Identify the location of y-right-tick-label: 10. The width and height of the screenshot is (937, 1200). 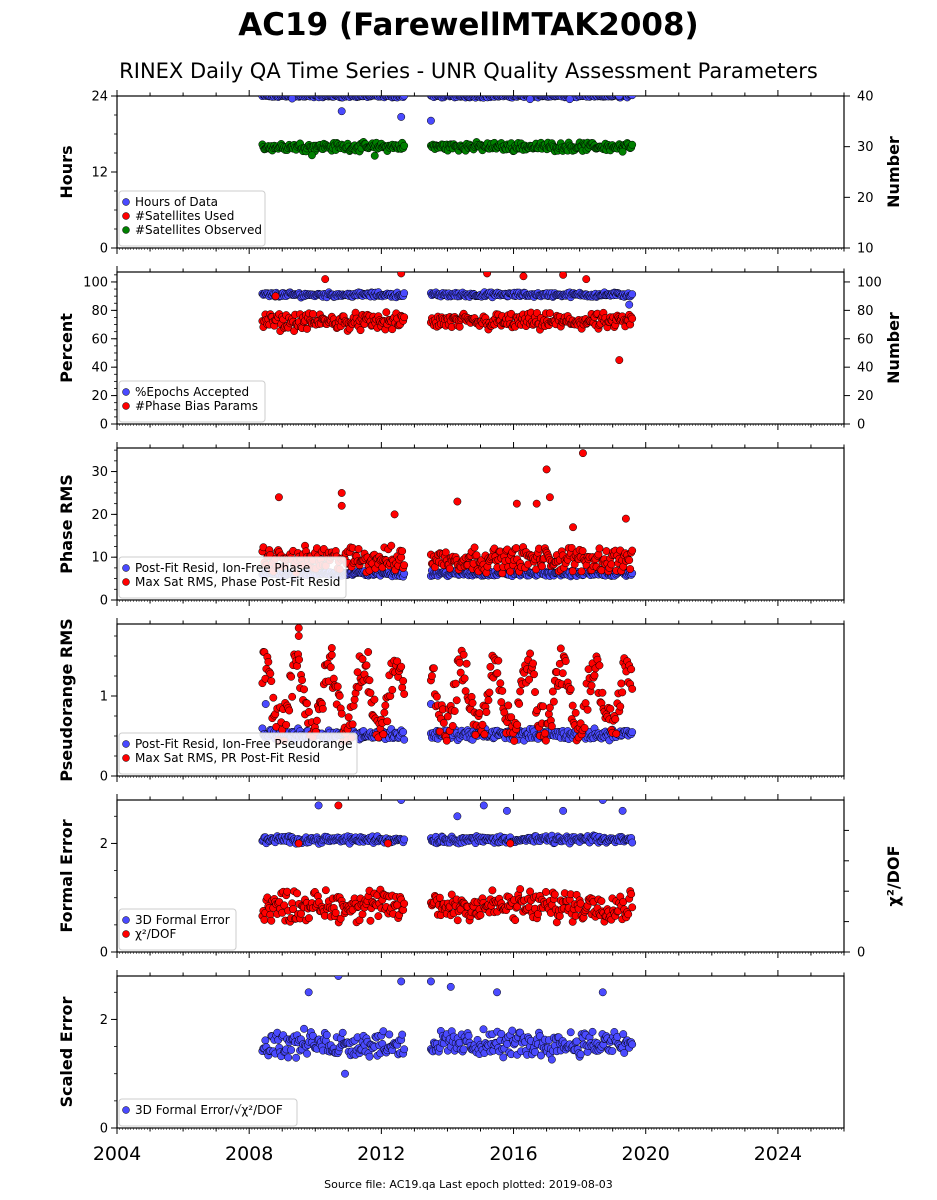
(865, 249).